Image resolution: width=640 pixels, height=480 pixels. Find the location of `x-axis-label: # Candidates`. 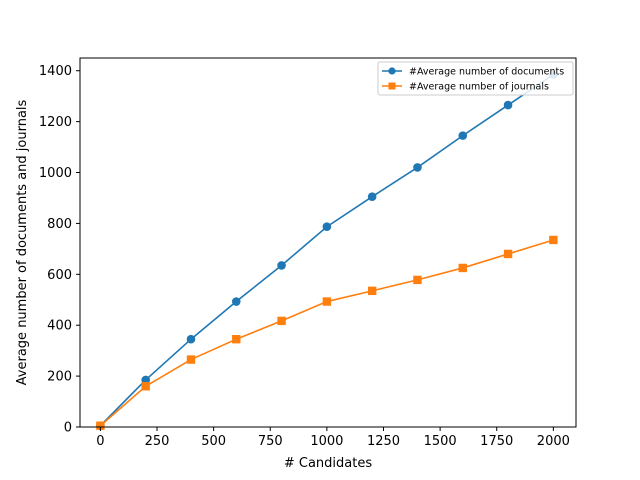

x-axis-label: # Candidates is located at coordinates (328, 463).